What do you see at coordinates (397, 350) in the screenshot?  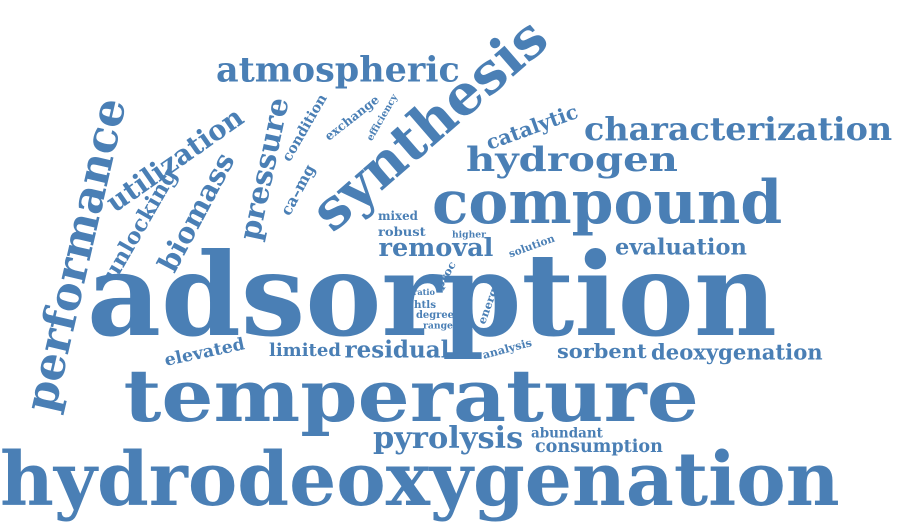 I see `word-residual: residual` at bounding box center [397, 350].